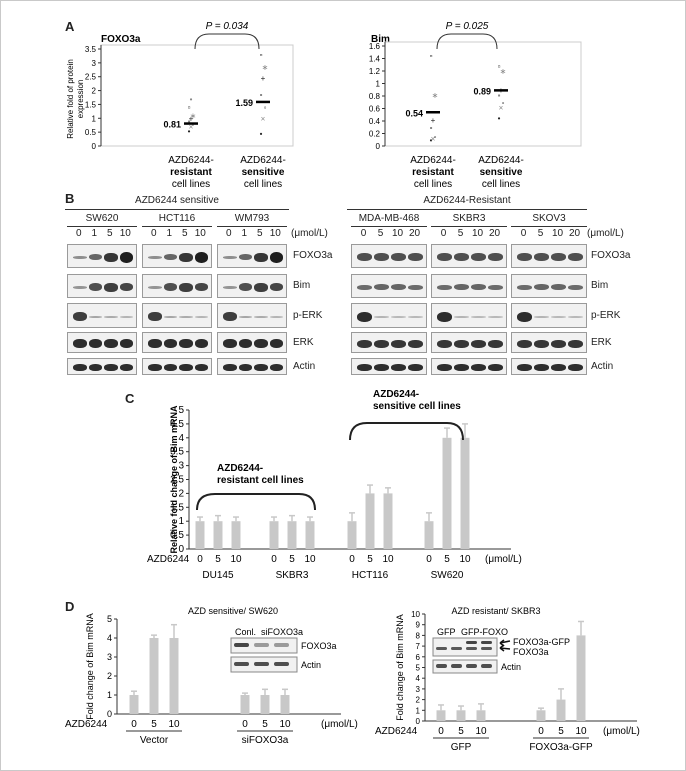 This screenshot has width=686, height=771. Describe the element at coordinates (191, 172) in the screenshot. I see `group-label-line2: resistant` at that location.